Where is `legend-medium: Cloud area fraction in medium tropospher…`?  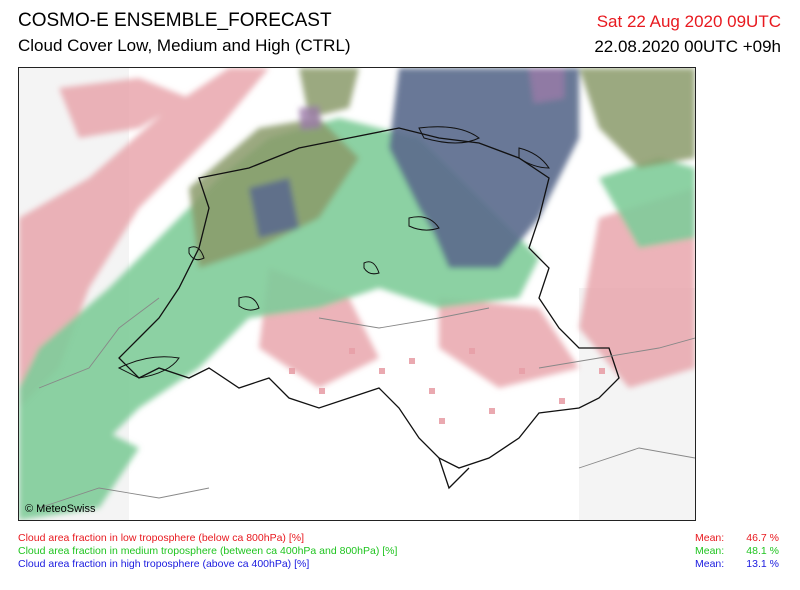
legend-medium: Cloud area fraction in medium tropospher… is located at coordinates (208, 551).